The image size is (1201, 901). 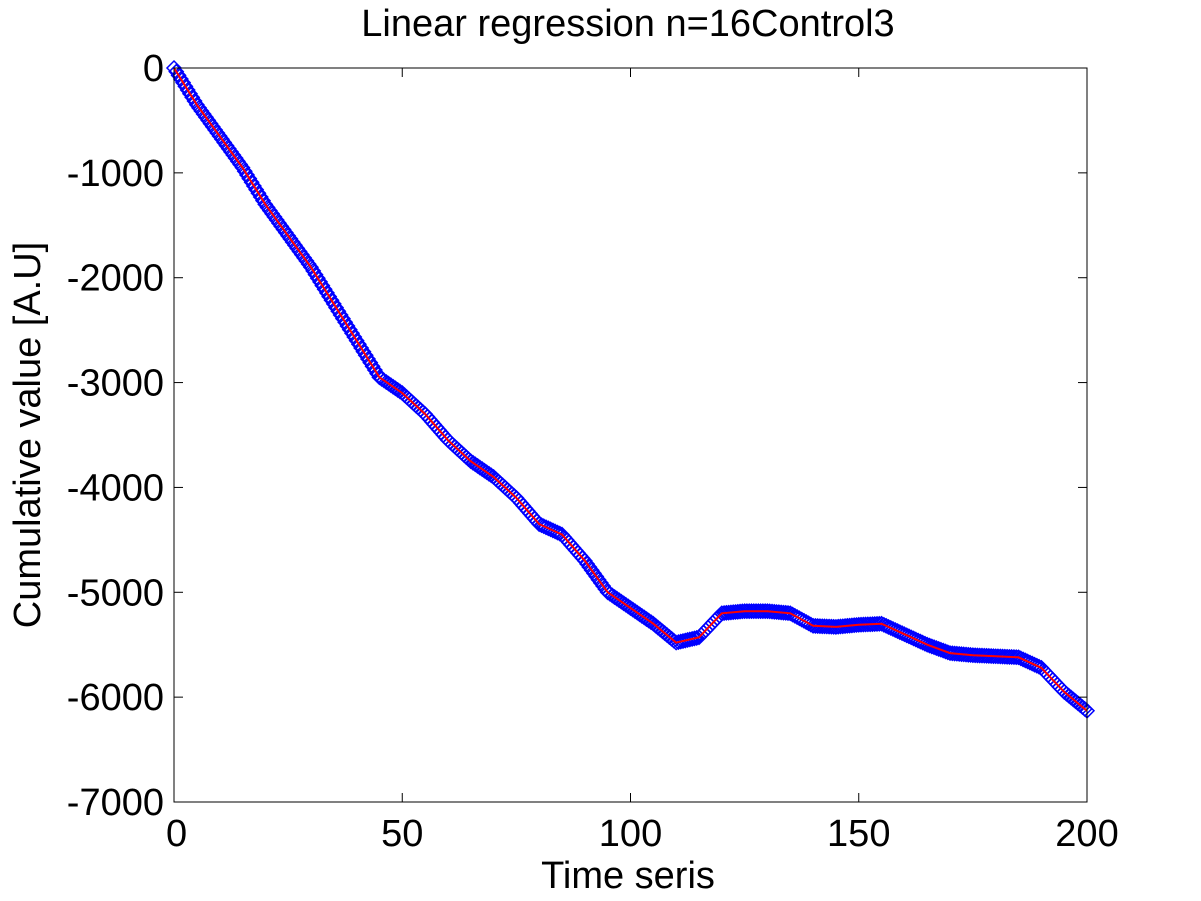 What do you see at coordinates (176, 834) in the screenshot?
I see `x-tick-label: 0` at bounding box center [176, 834].